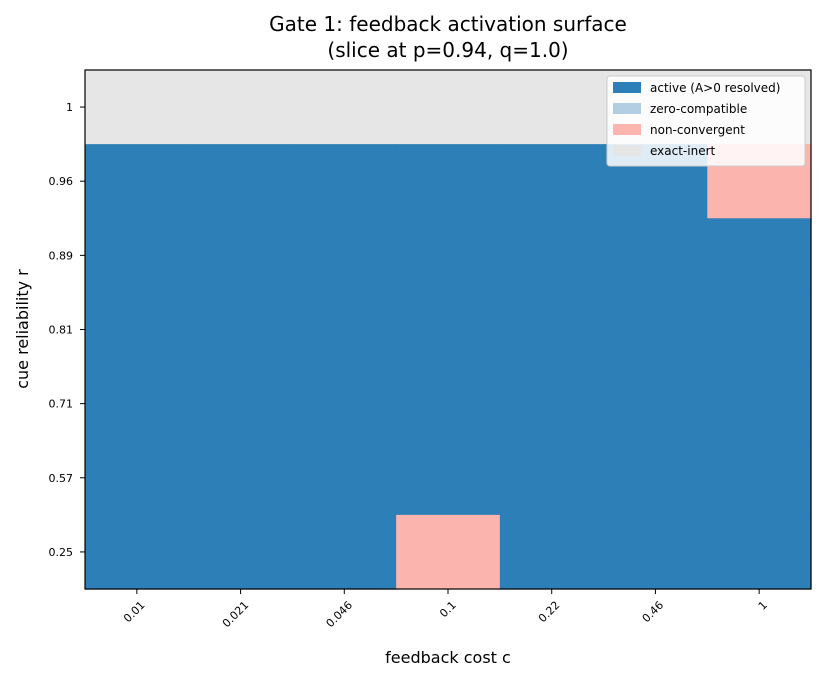  I want to click on x-axis-ticks: 0.01 0.021 0.046 0.1 0.22 0.46 1, so click(445, 609).